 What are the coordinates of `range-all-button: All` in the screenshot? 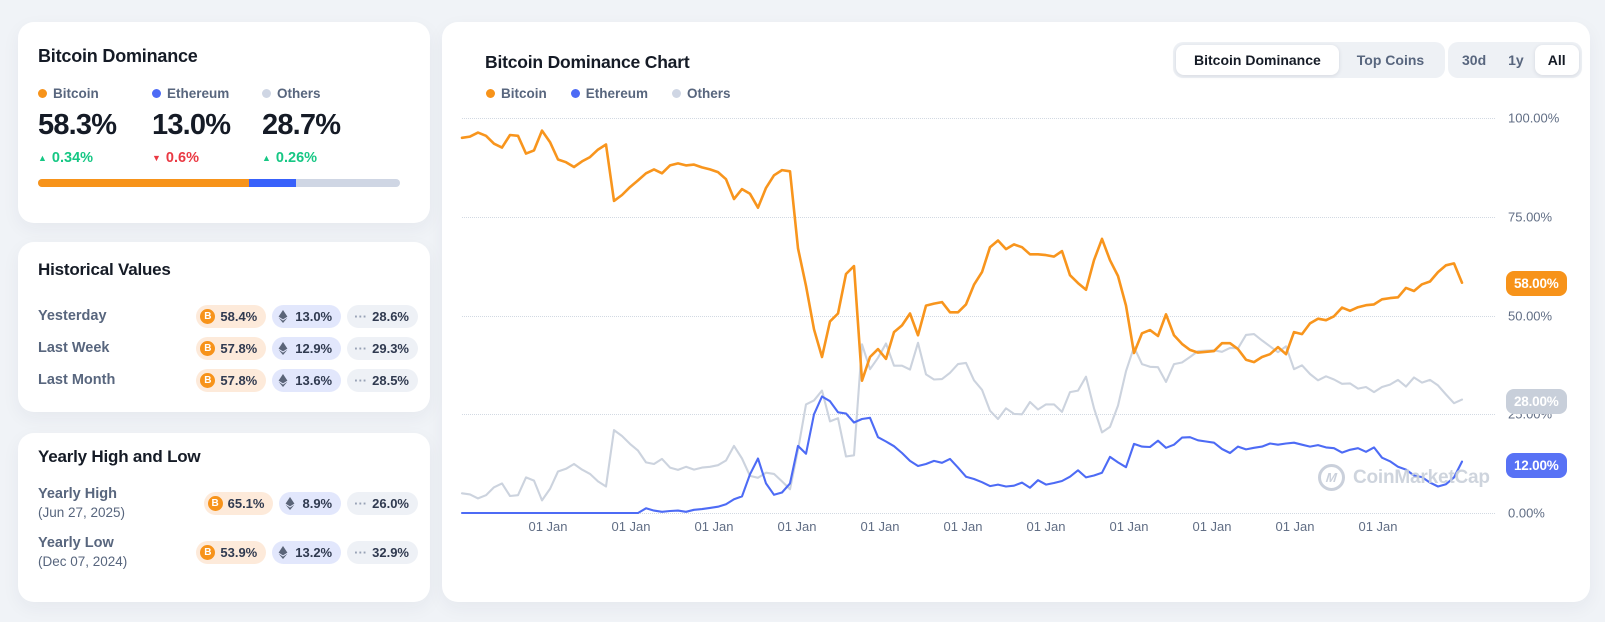 It's located at (1556, 60).